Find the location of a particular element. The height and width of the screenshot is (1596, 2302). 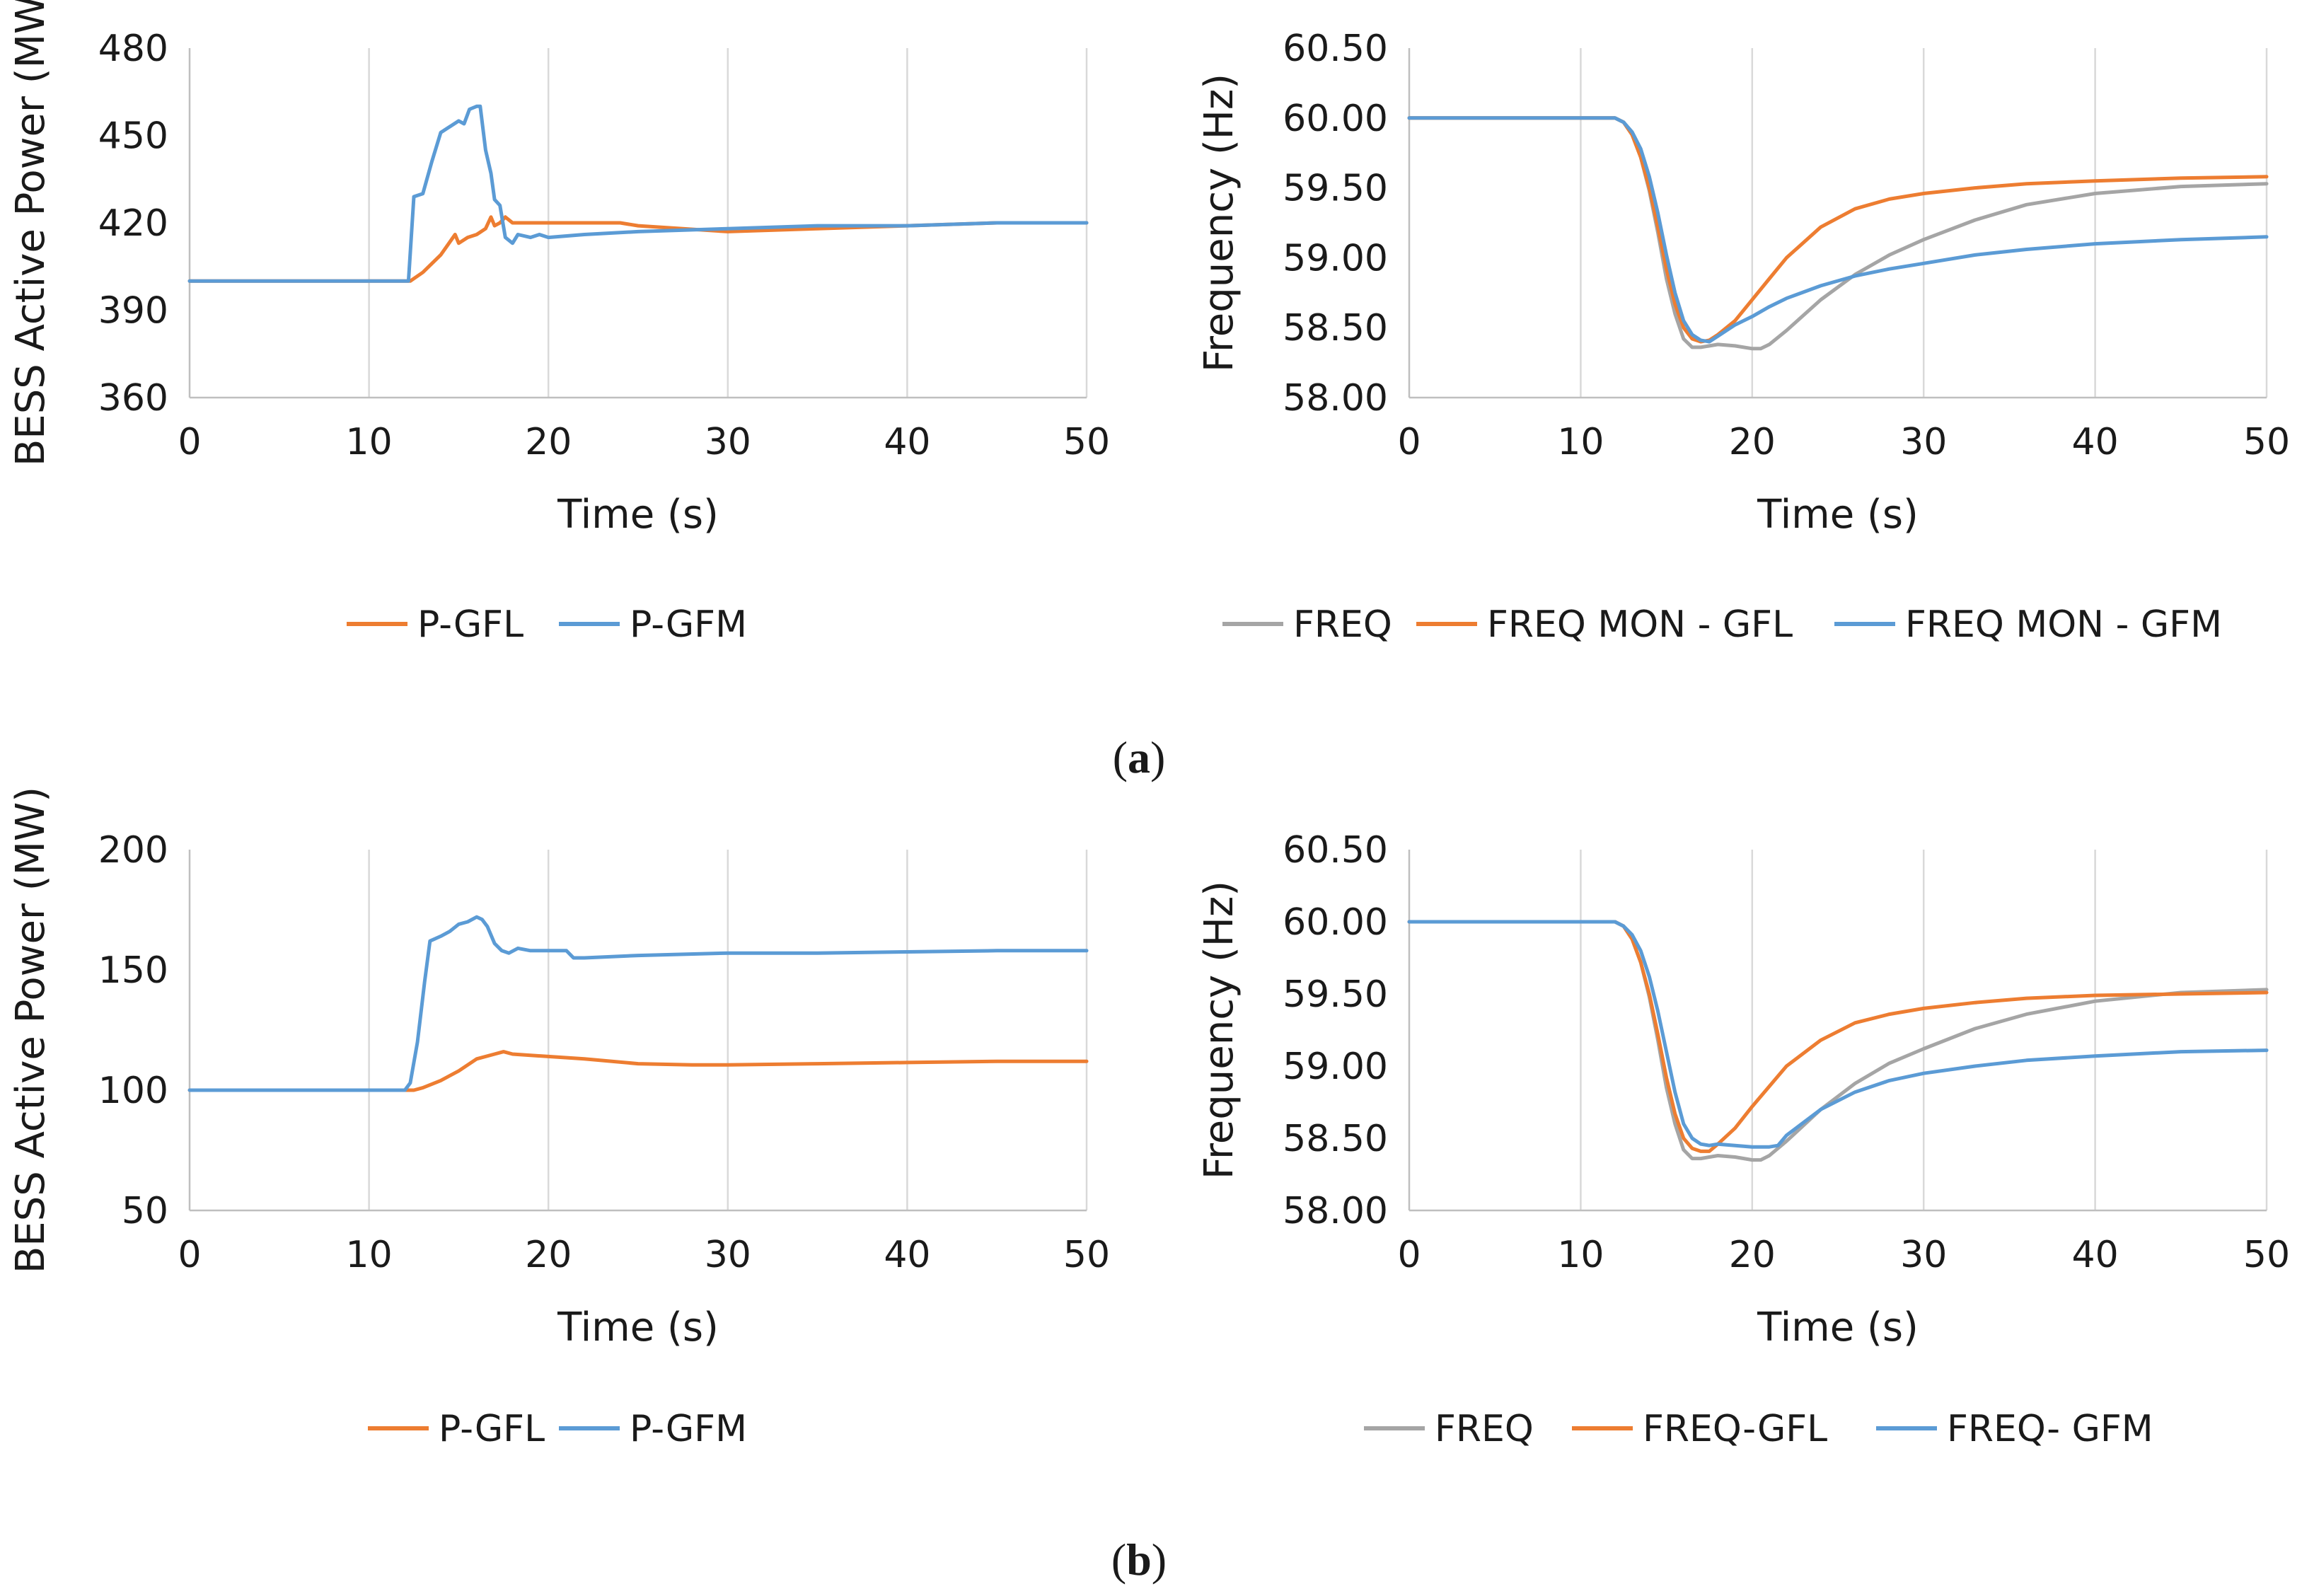

panel-label-b: (b) is located at coordinates (1139, 1559).